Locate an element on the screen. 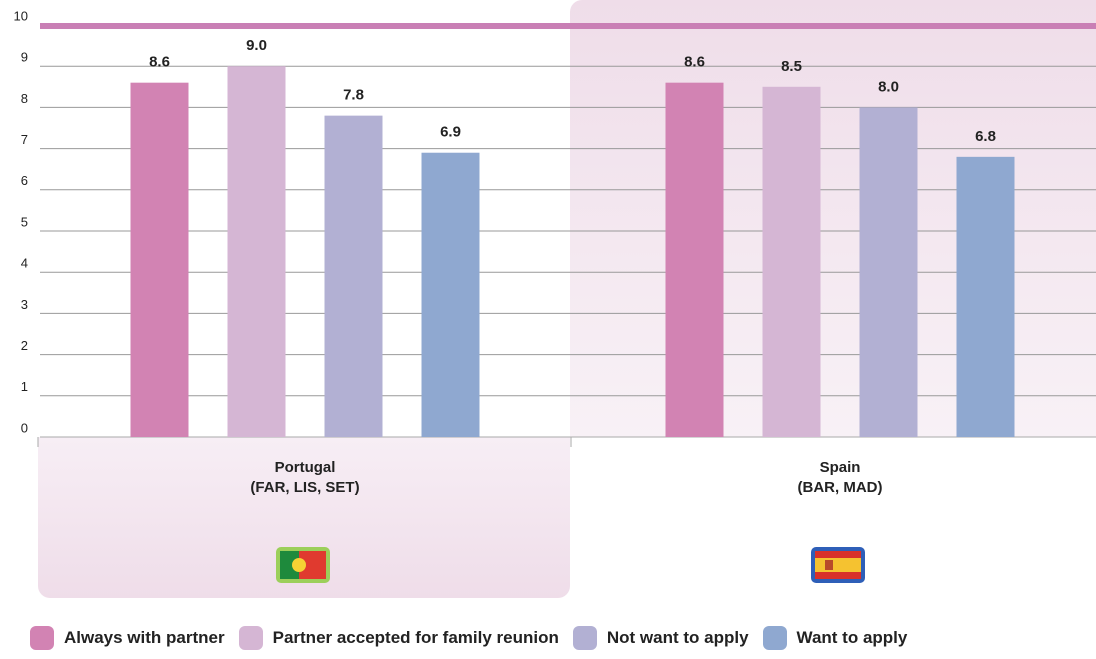  x-tick-label: Portugal (FAR, LIS, SET) is located at coordinates (305, 477).